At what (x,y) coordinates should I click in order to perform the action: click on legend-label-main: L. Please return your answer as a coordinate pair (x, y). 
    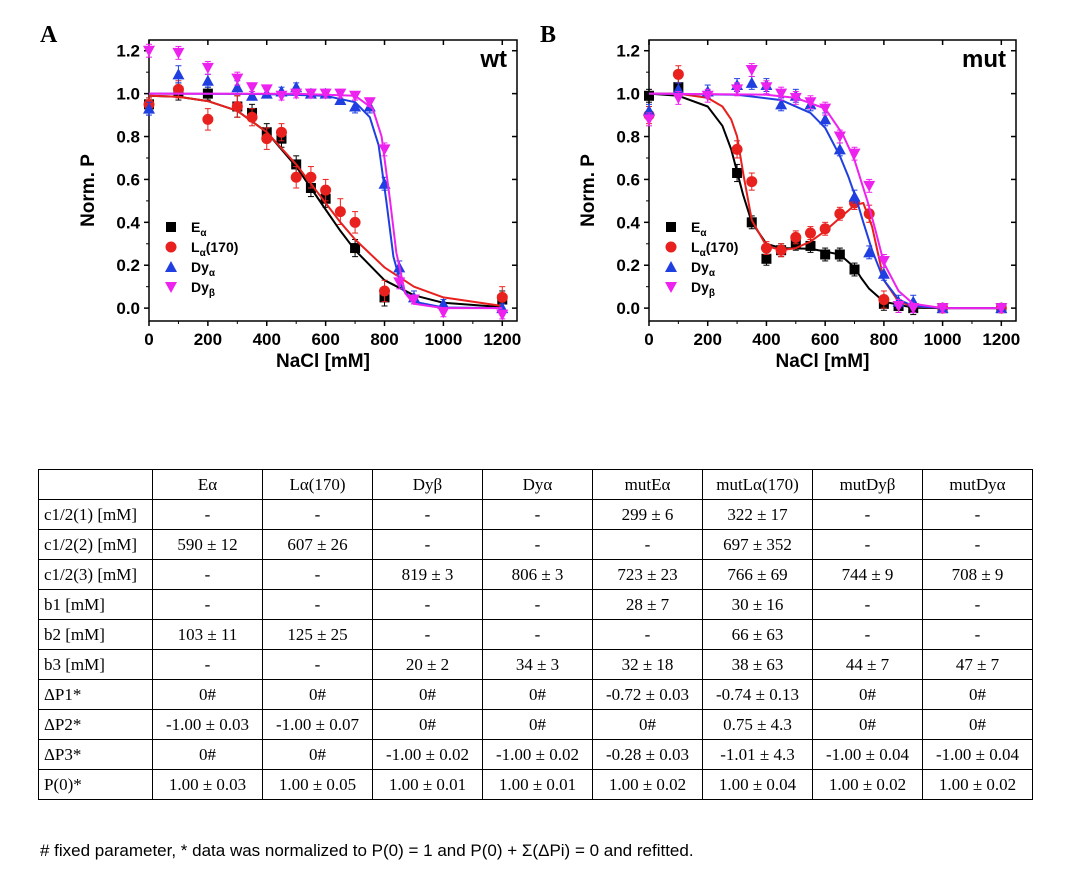
    Looking at the image, I should click on (695, 247).